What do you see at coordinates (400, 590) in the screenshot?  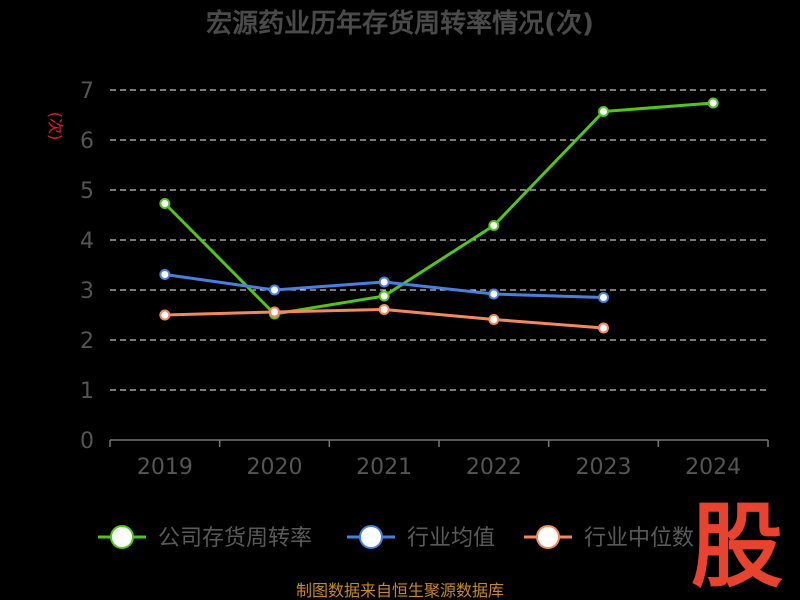 I see `source-credit: 制图数据来自恒生聚源数据库` at bounding box center [400, 590].